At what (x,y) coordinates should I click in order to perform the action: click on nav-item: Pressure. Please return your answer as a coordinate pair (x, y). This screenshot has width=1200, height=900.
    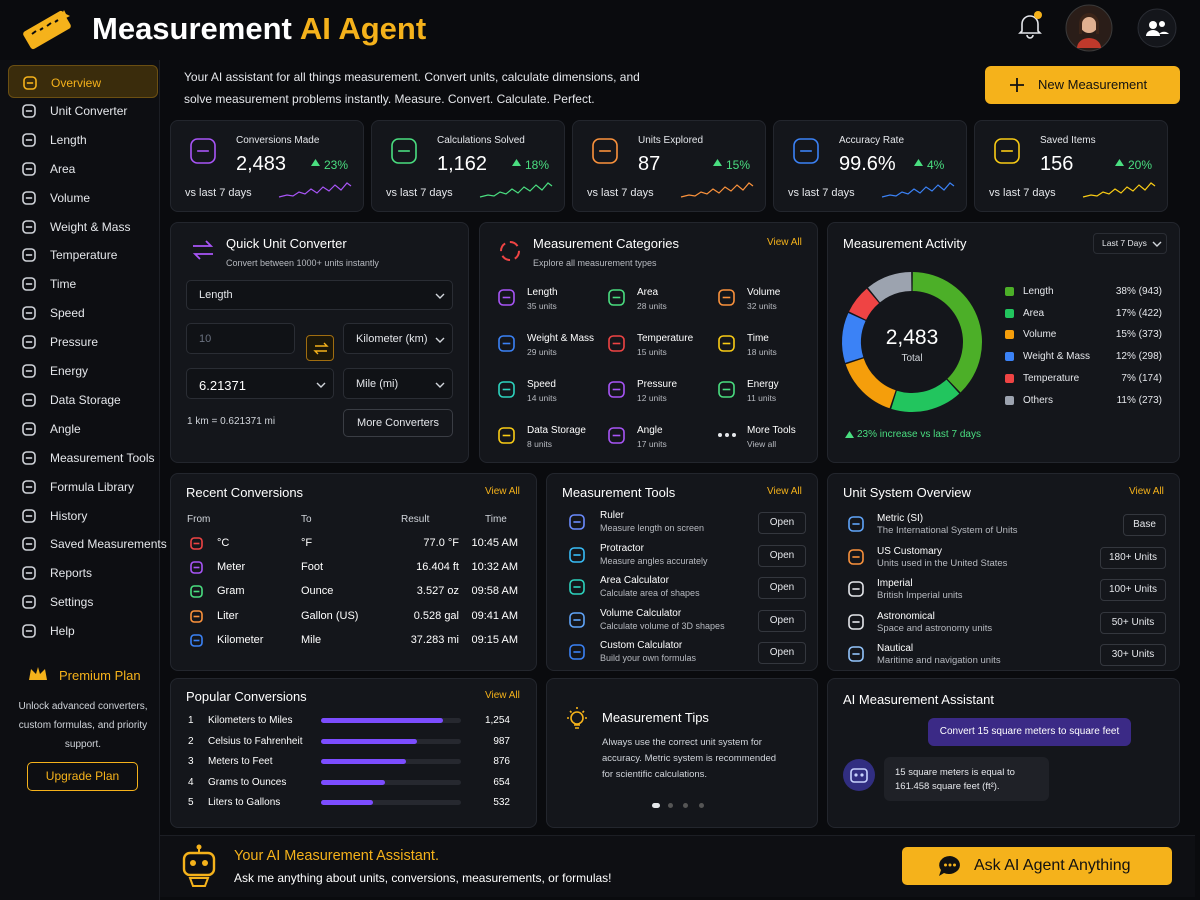
    Looking at the image, I should click on (83, 341).